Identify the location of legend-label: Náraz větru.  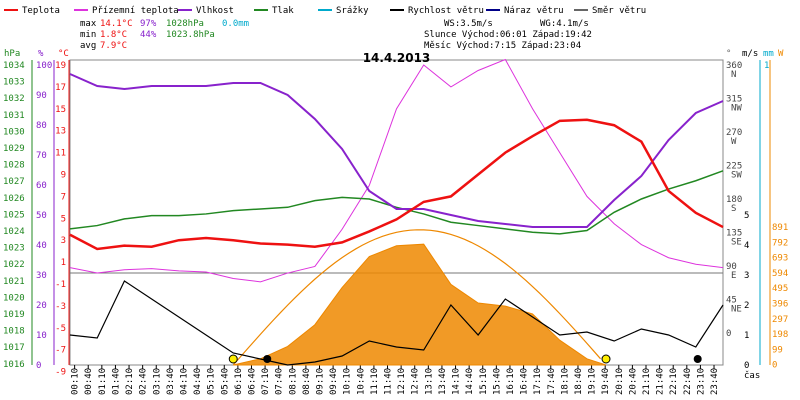
(534, 11).